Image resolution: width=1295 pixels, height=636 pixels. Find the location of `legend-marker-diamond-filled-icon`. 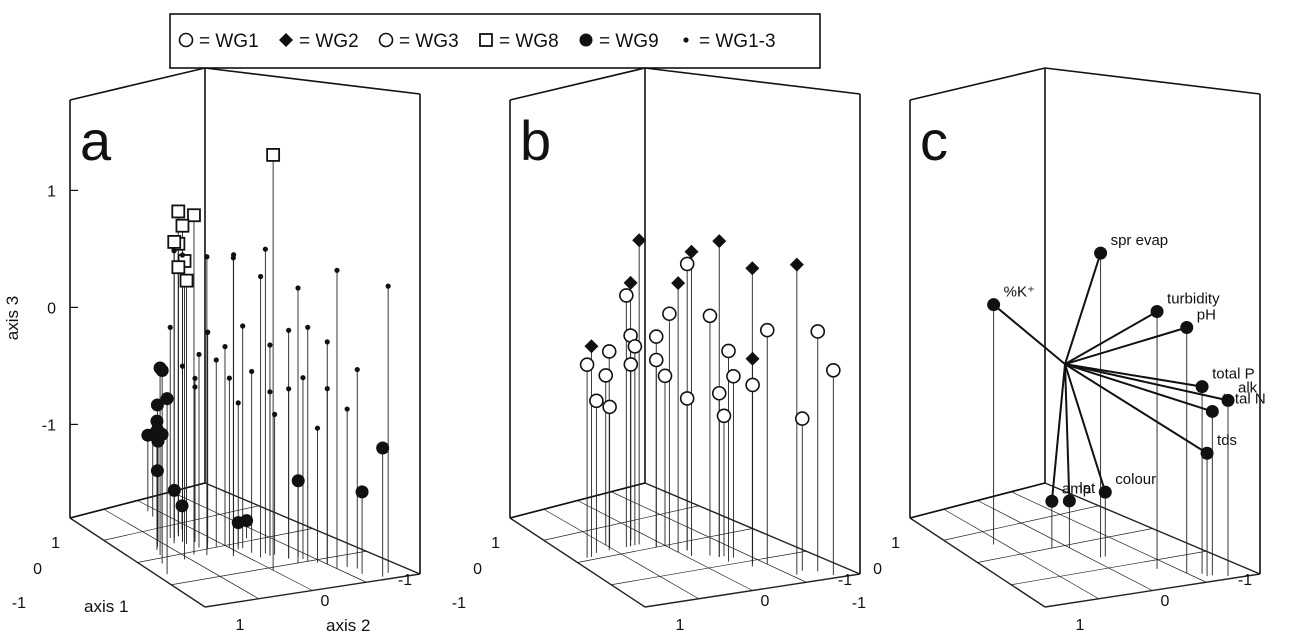

legend-marker-diamond-filled-icon is located at coordinates (286, 40).